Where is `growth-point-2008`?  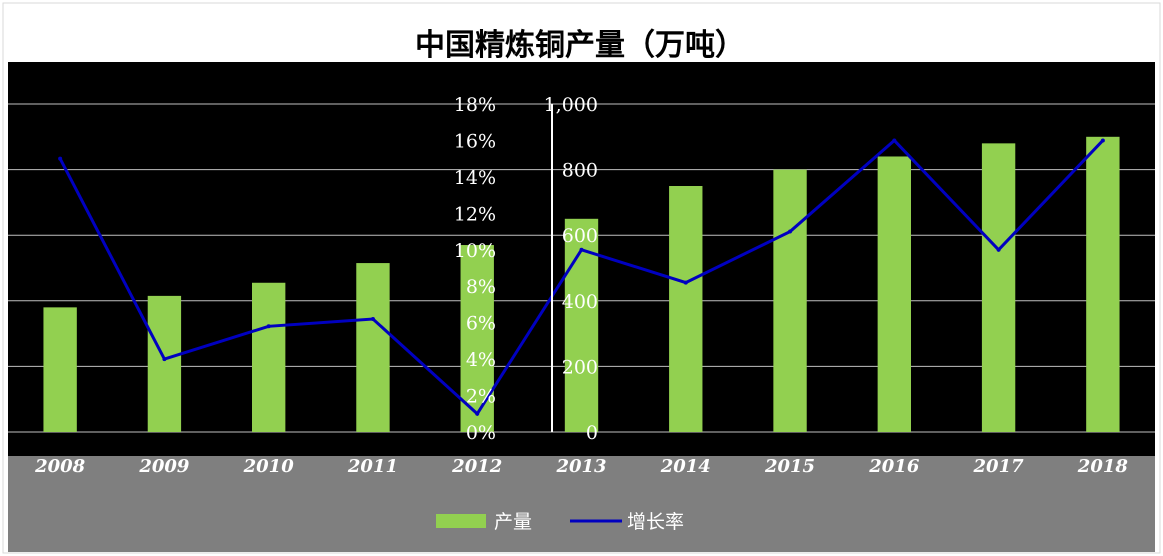
growth-point-2008 is located at coordinates (60, 158).